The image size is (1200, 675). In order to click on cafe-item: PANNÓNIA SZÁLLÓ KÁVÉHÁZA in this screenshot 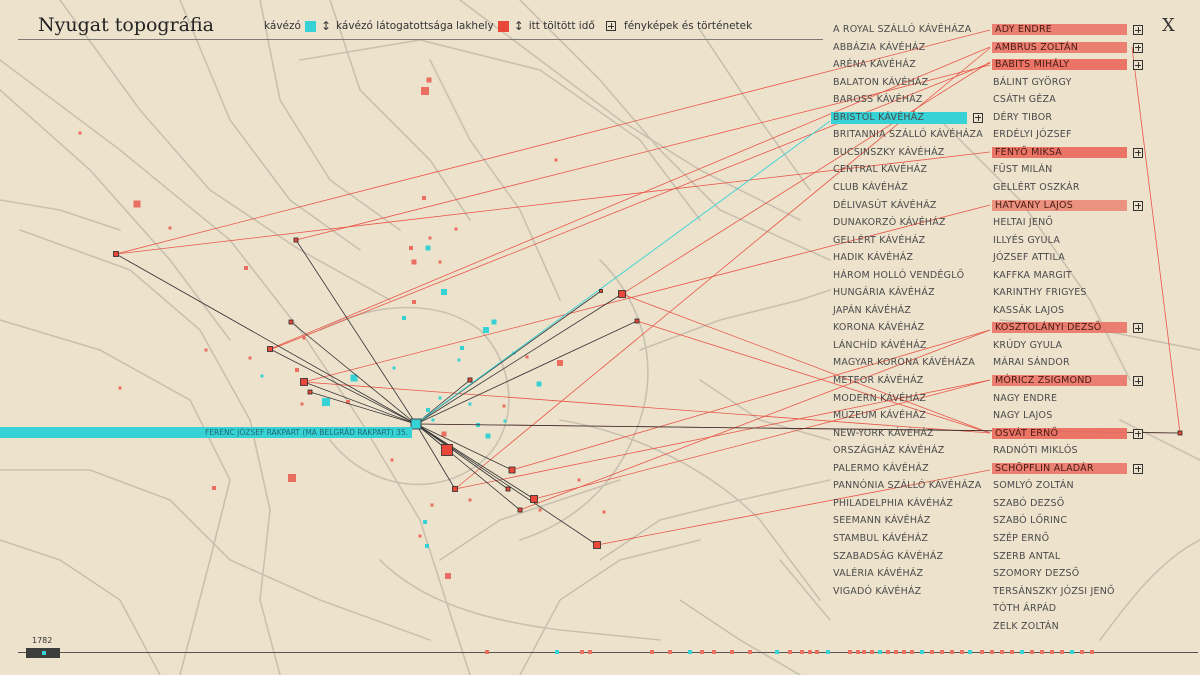, I will do `click(907, 486)`.